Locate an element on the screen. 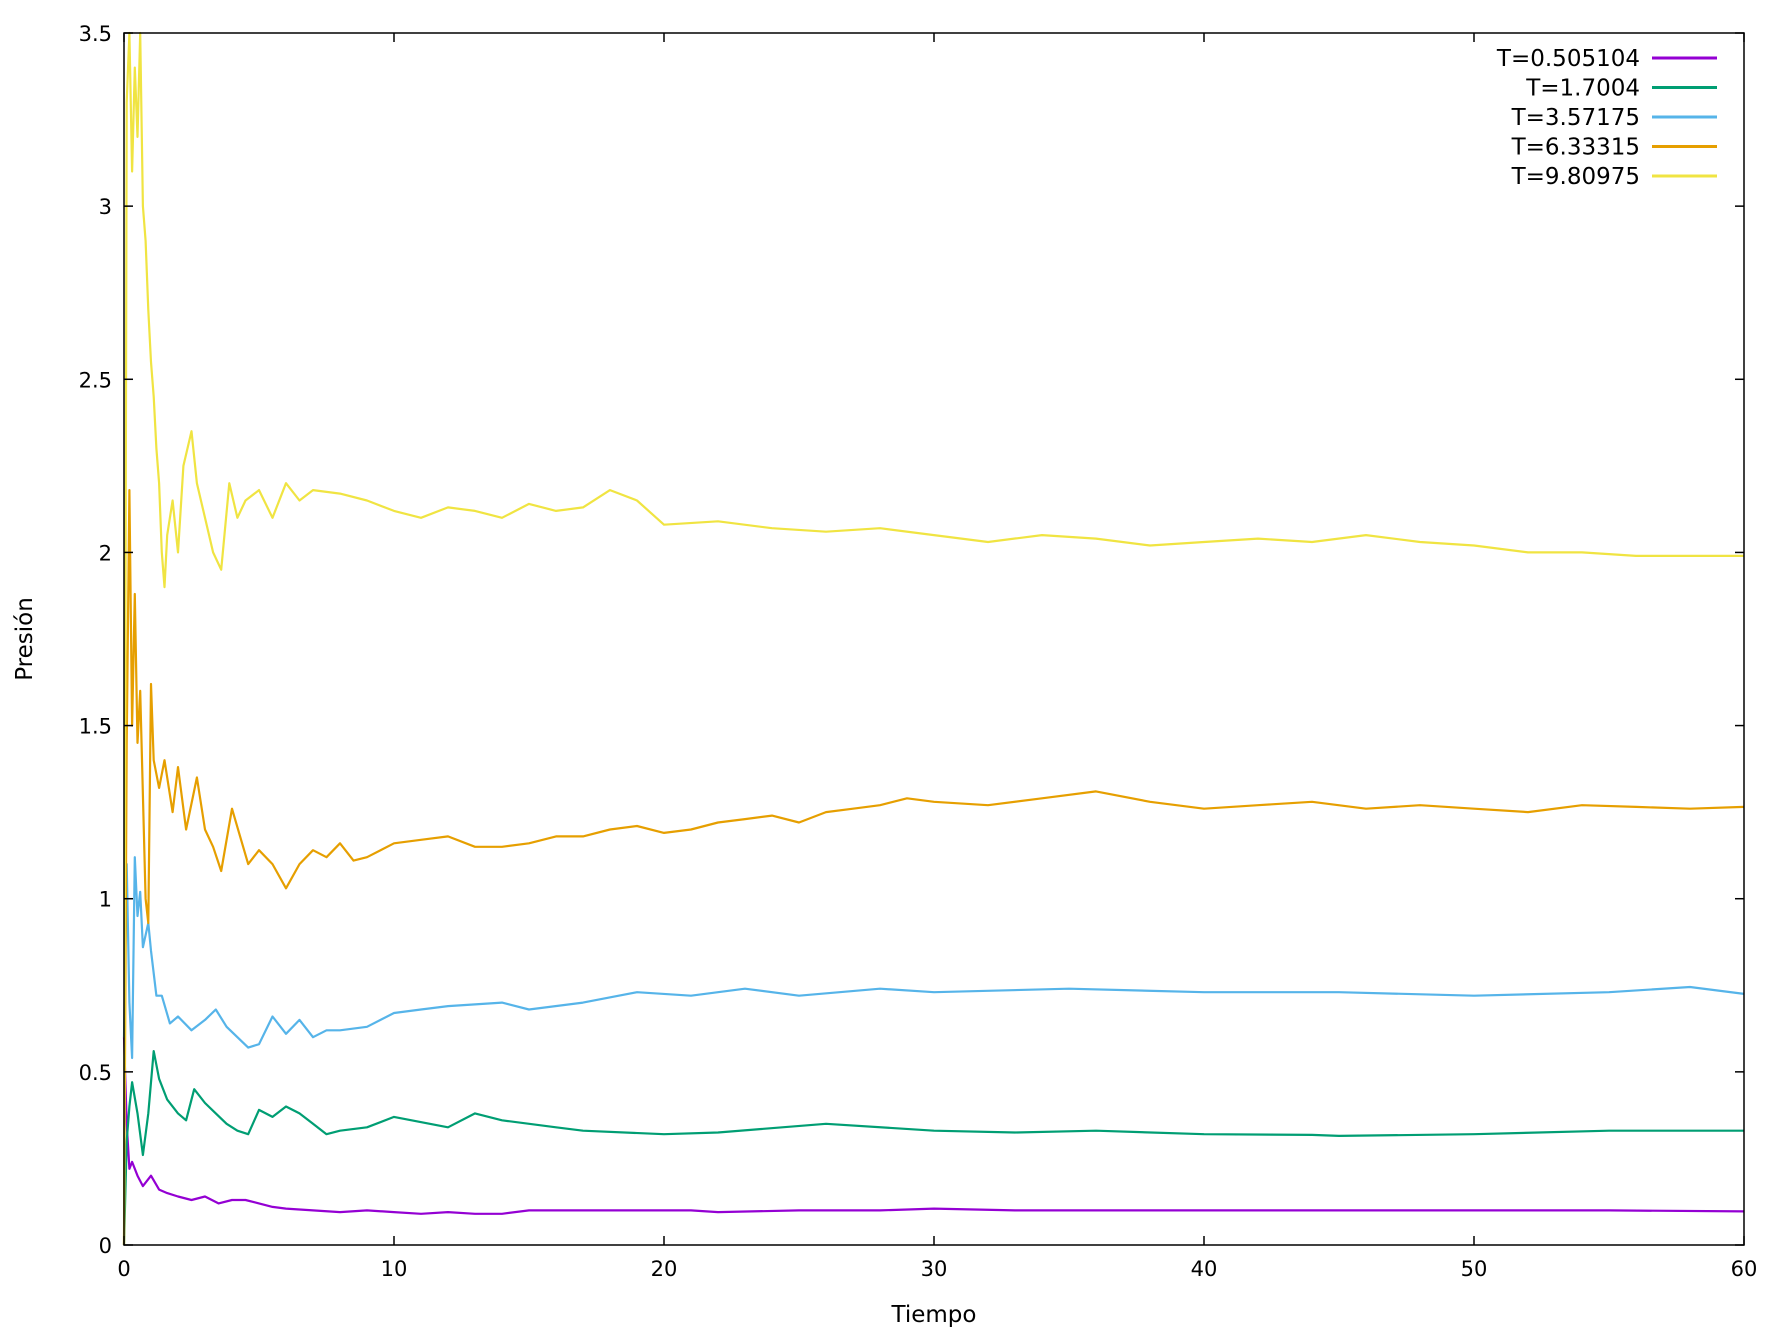 This screenshot has width=1778, height=1334. x-tick-label: 0 is located at coordinates (123, 1269).